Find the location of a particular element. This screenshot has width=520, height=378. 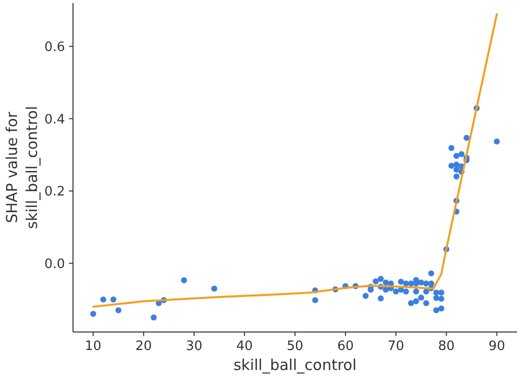

y-tick-label: 0.4 is located at coordinates (54, 120).